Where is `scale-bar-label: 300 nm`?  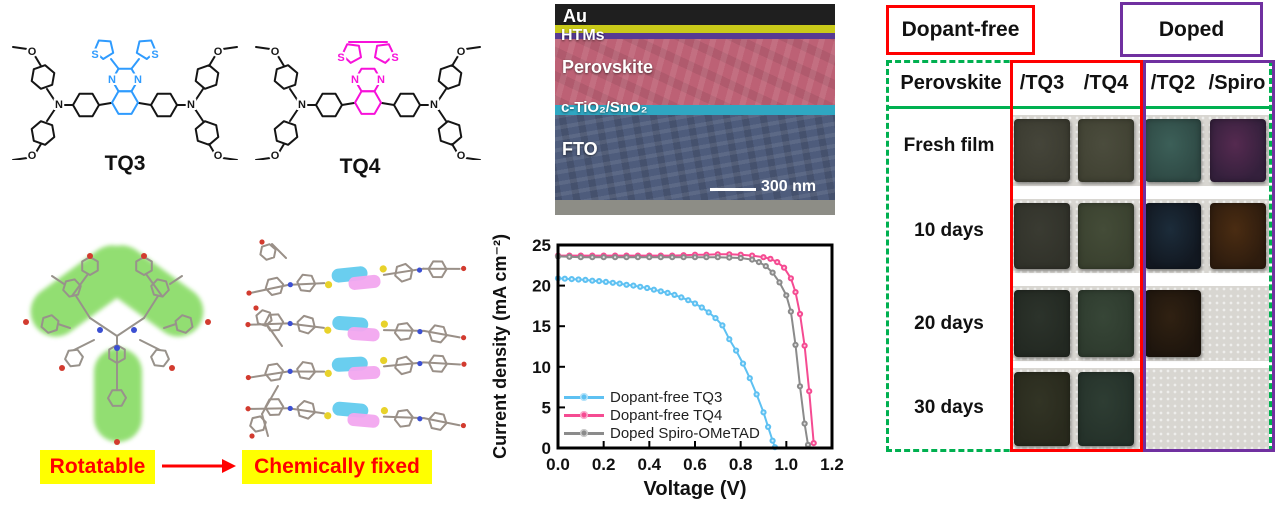
scale-bar-label: 300 nm is located at coordinates (789, 186).